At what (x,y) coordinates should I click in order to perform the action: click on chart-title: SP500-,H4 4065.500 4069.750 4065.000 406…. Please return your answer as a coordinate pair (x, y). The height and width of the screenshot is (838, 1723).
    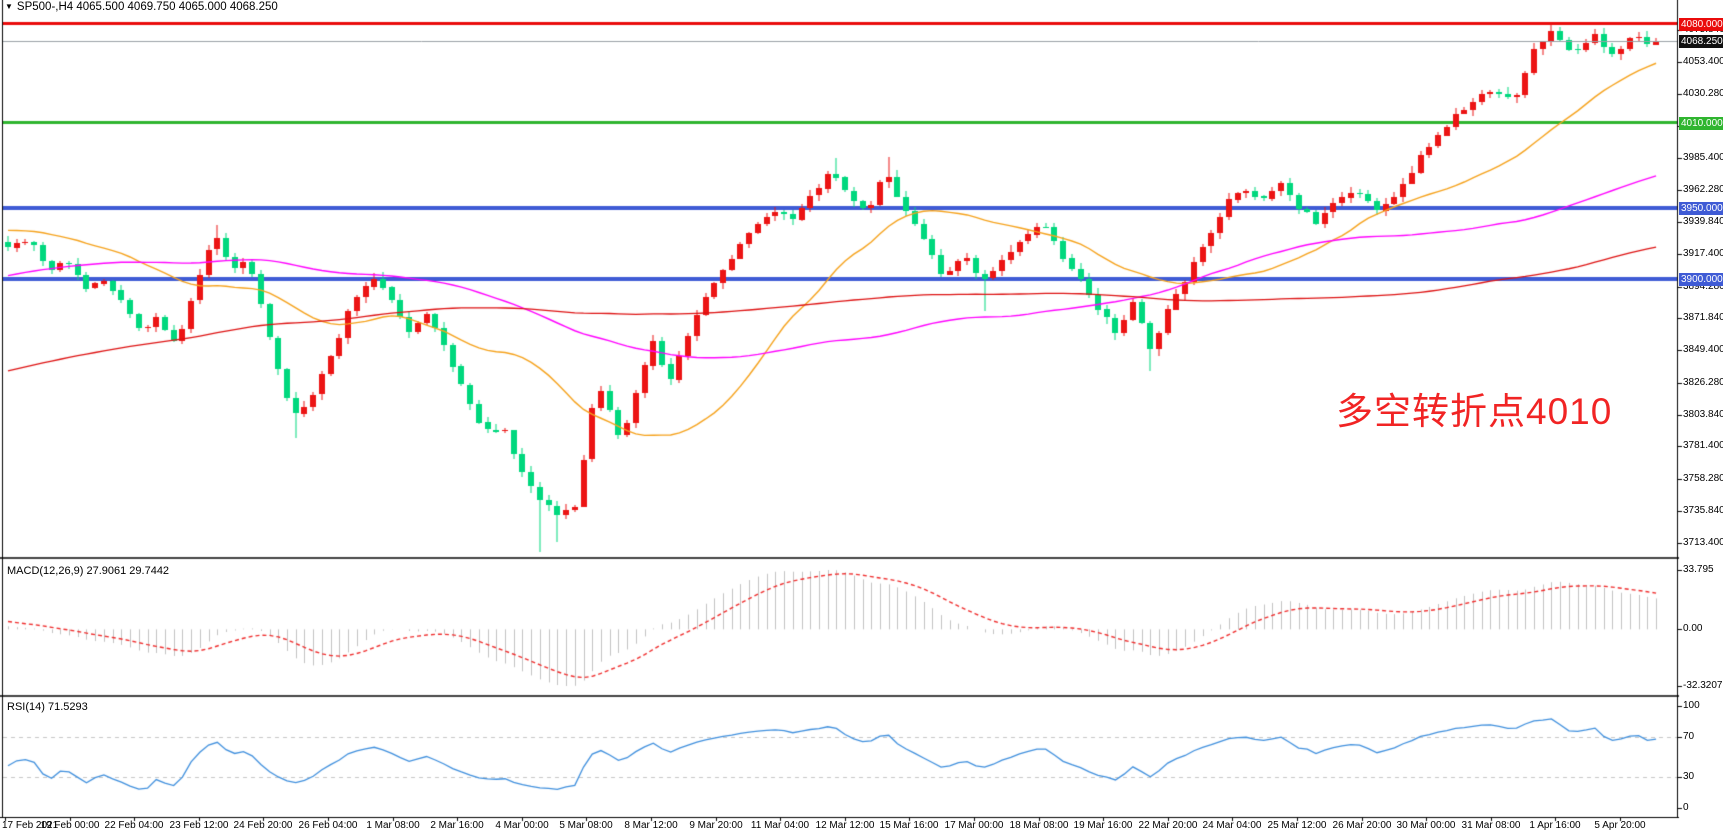
    Looking at the image, I should click on (147, 7).